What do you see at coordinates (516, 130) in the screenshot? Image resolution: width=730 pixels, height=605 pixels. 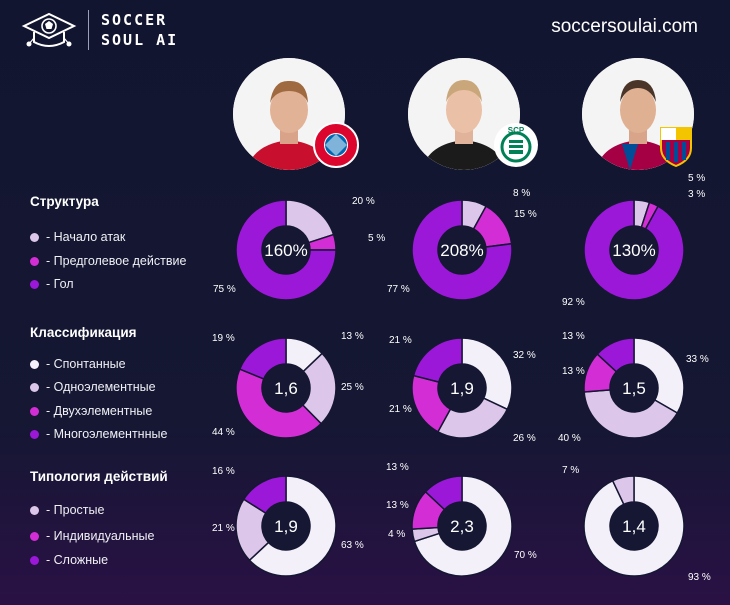 I see `svg-text: SCP` at bounding box center [516, 130].